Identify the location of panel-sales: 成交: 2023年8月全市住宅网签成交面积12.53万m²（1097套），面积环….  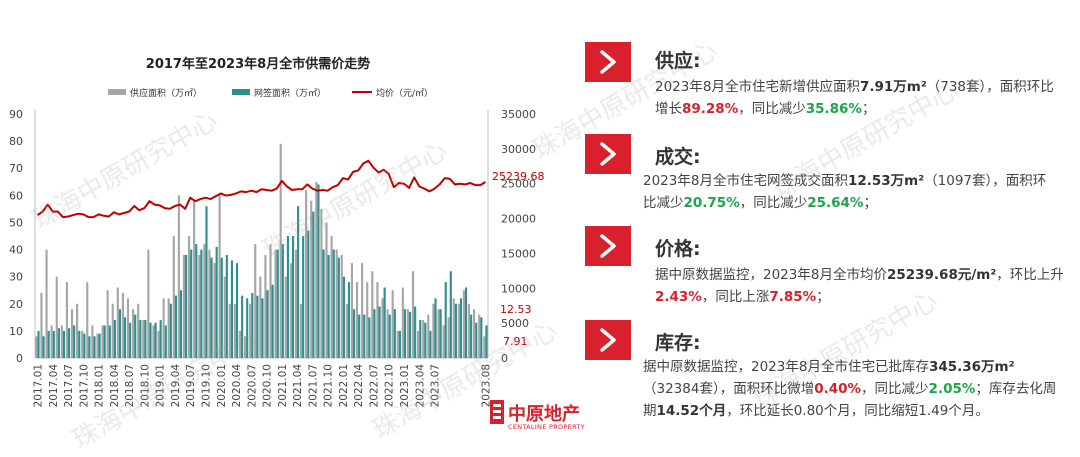
(825, 174).